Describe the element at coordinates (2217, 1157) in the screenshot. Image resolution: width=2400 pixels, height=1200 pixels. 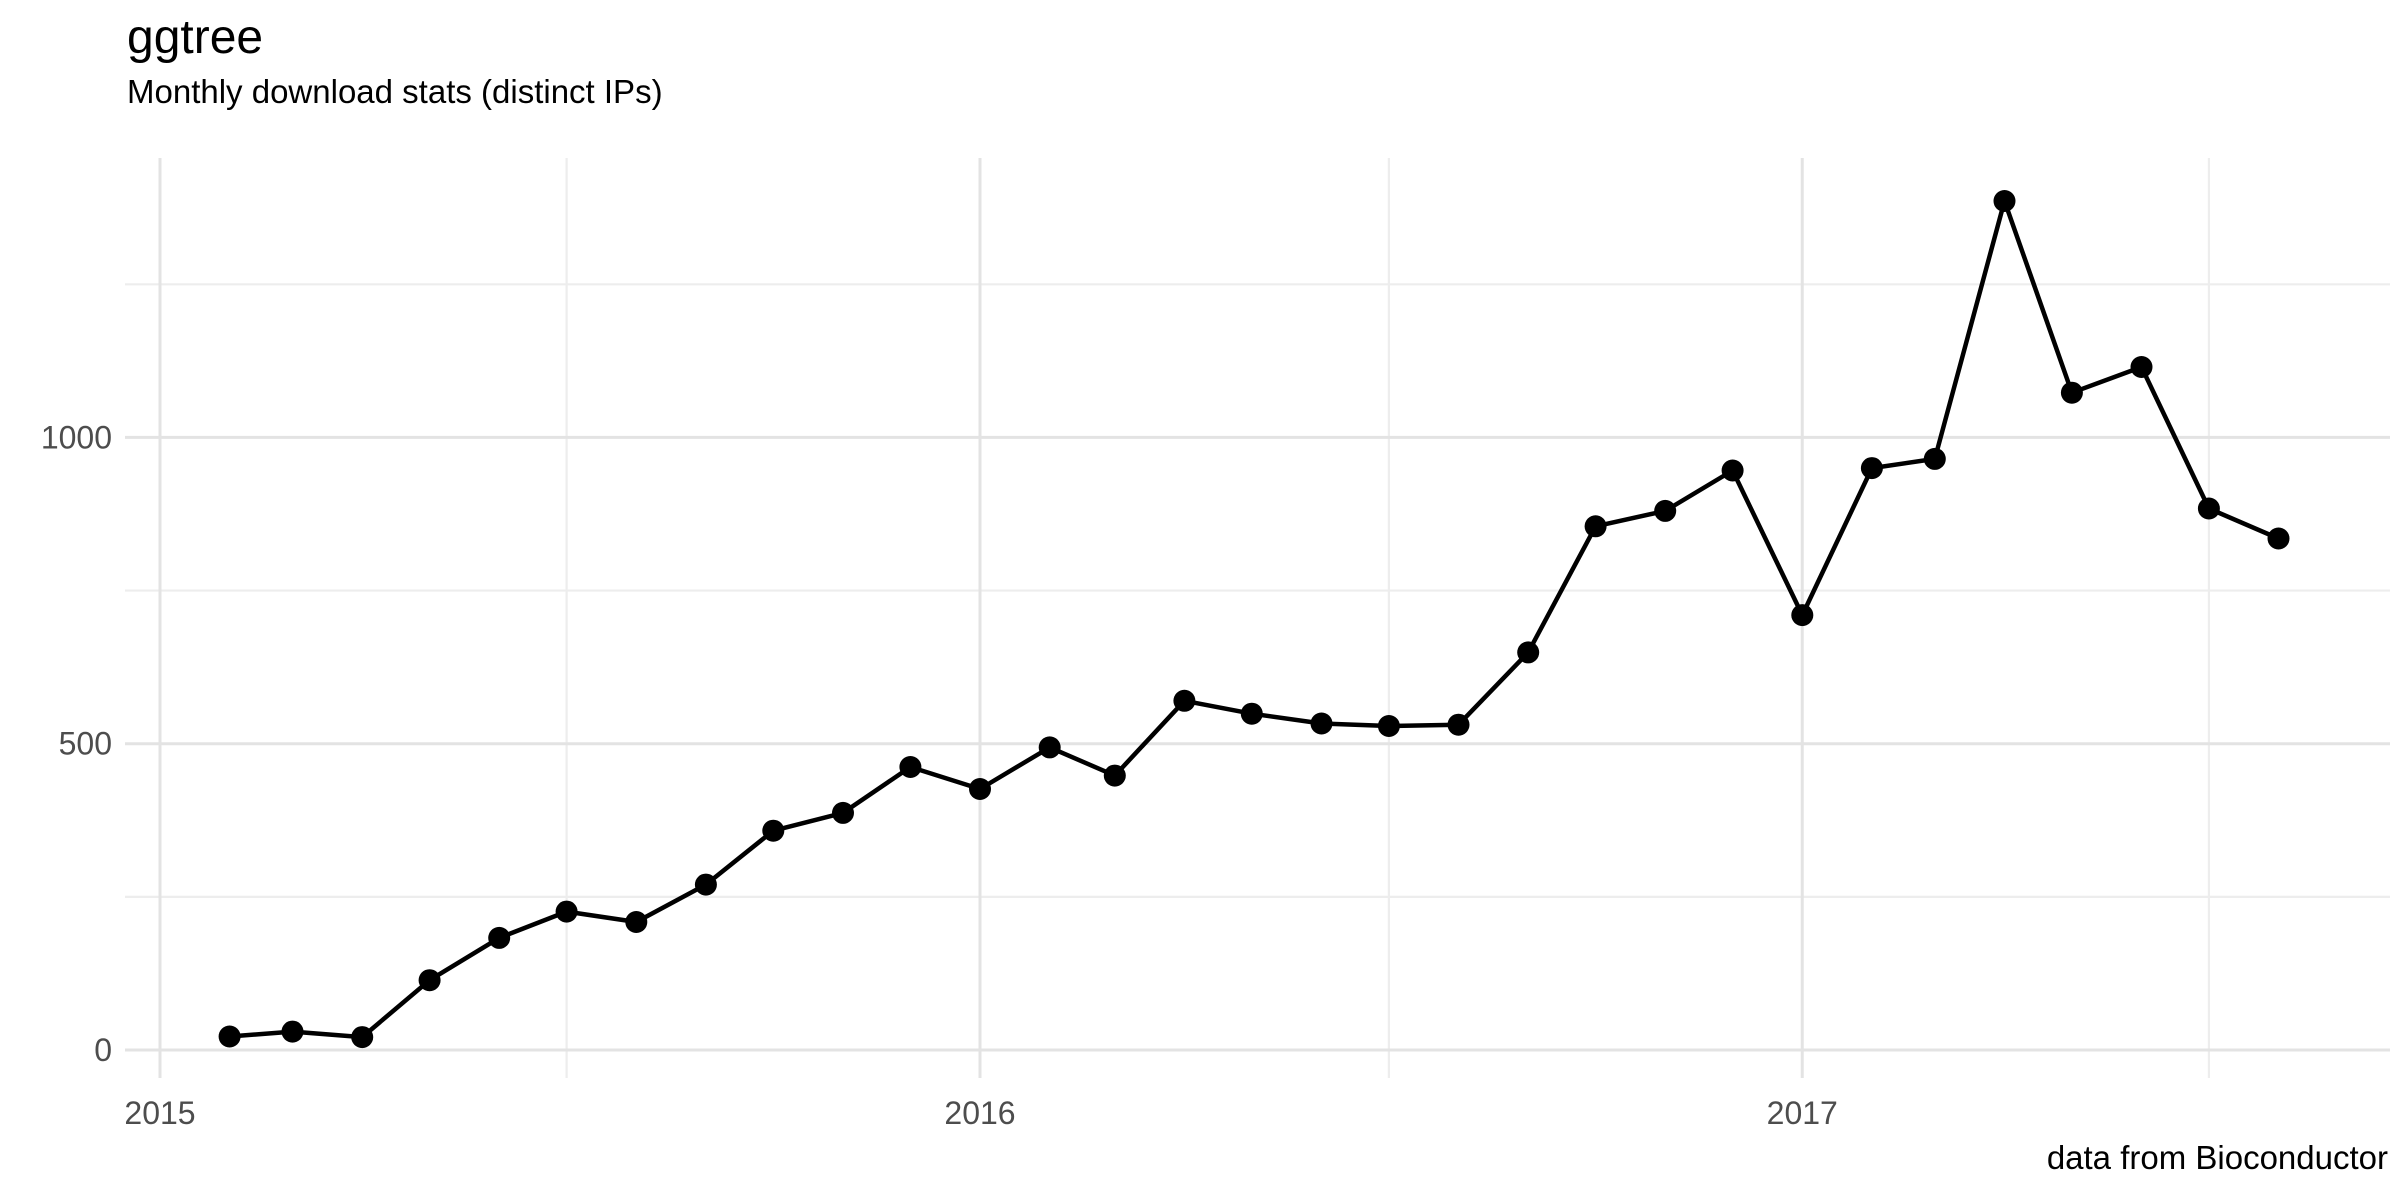
I see `chart-caption: data from Bioconductor` at that location.